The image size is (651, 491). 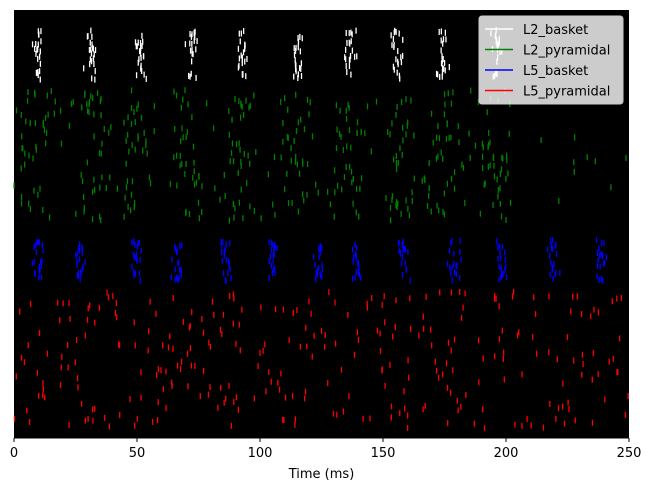 What do you see at coordinates (566, 92) in the screenshot?
I see `legend-label: L5_pyramidal` at bounding box center [566, 92].